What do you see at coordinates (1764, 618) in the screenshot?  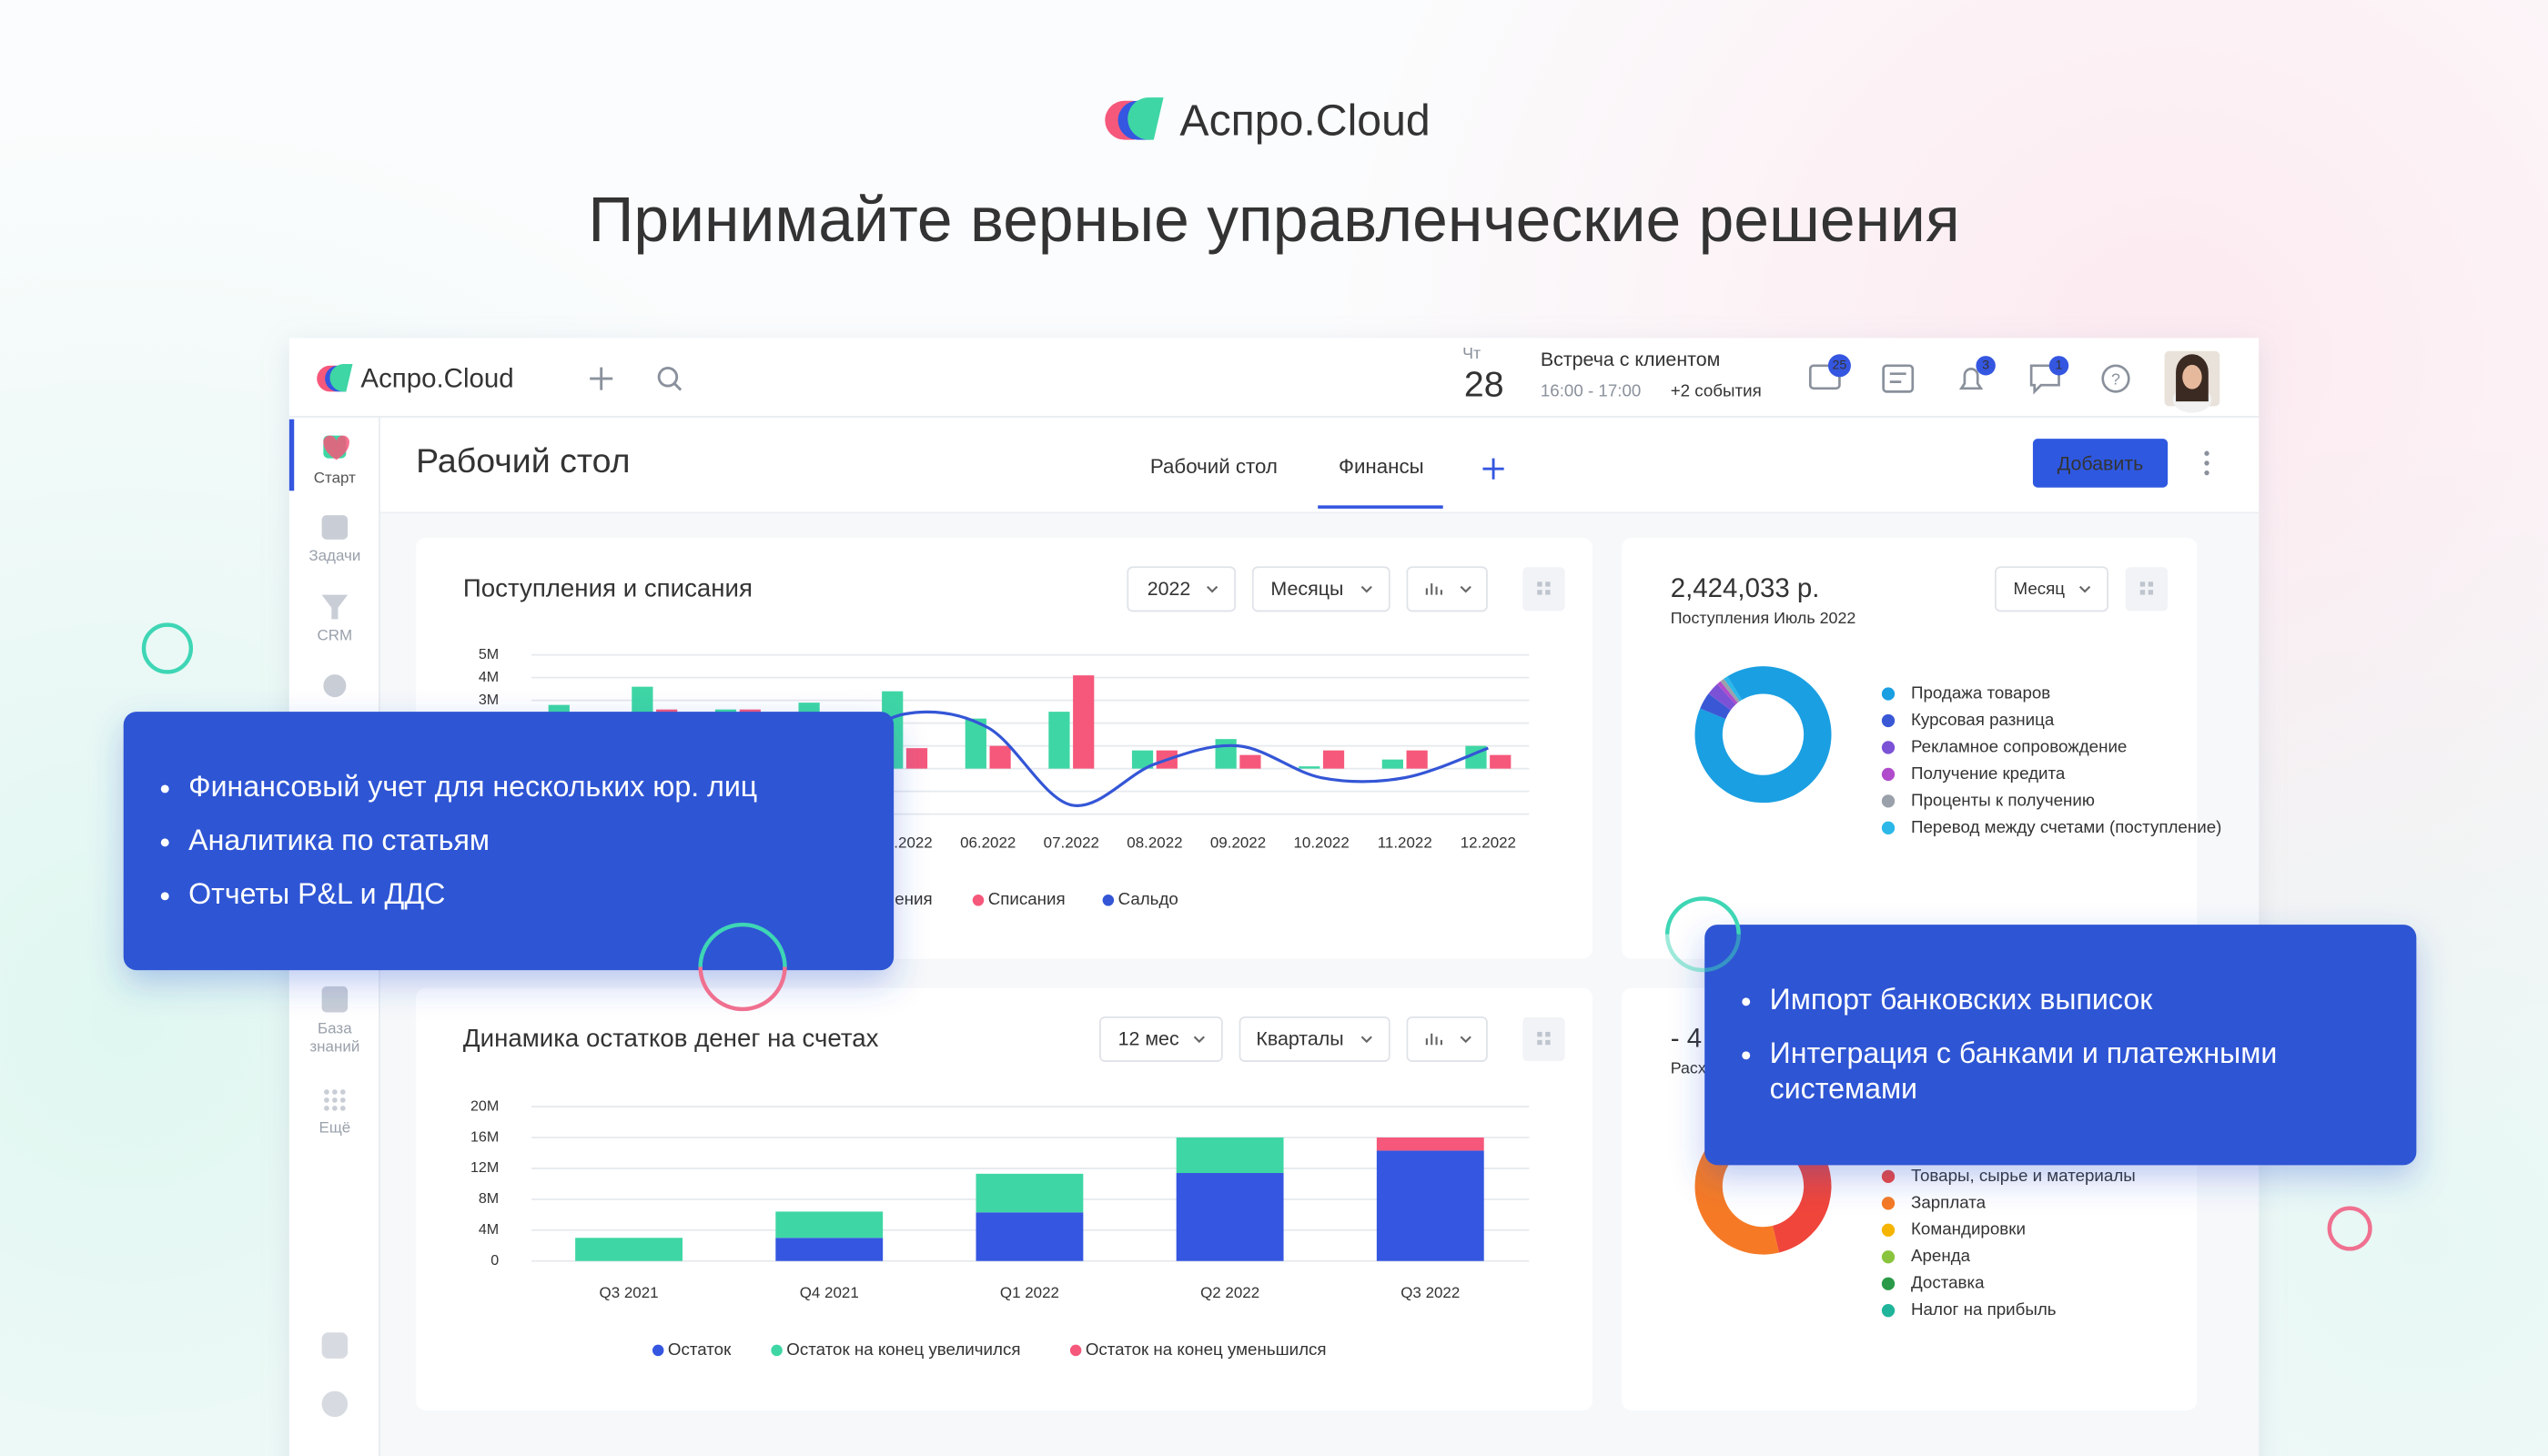 I see `widget-subtitle: Поступления Июль 2022` at bounding box center [1764, 618].